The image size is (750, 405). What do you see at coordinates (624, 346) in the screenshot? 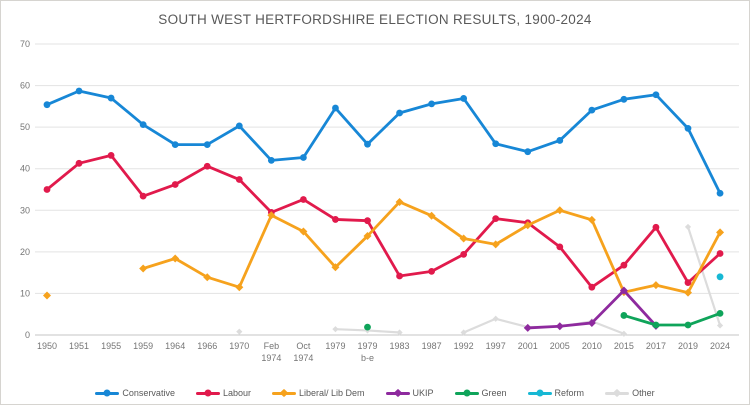
I see `x-tick-label: 2015` at bounding box center [624, 346].